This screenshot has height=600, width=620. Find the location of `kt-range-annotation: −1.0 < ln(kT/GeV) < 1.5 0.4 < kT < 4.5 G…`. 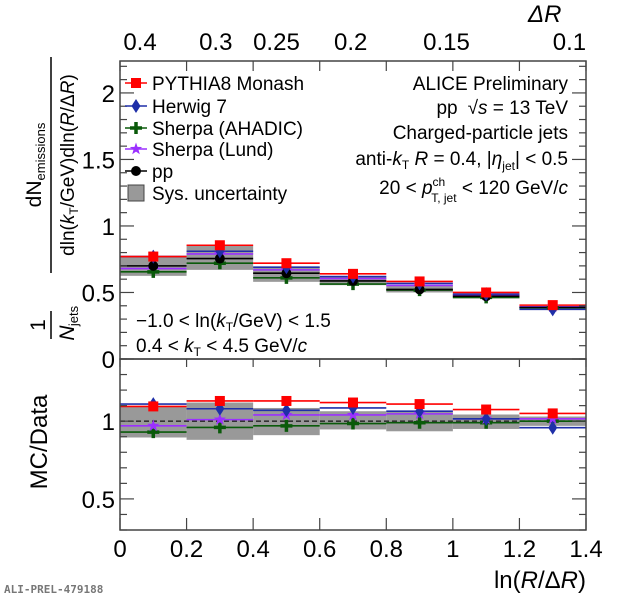

kt-range-annotation: −1.0 < ln(kT/GeV) < 1.5 0.4 < kT < 4.5 G… is located at coordinates (233, 335).